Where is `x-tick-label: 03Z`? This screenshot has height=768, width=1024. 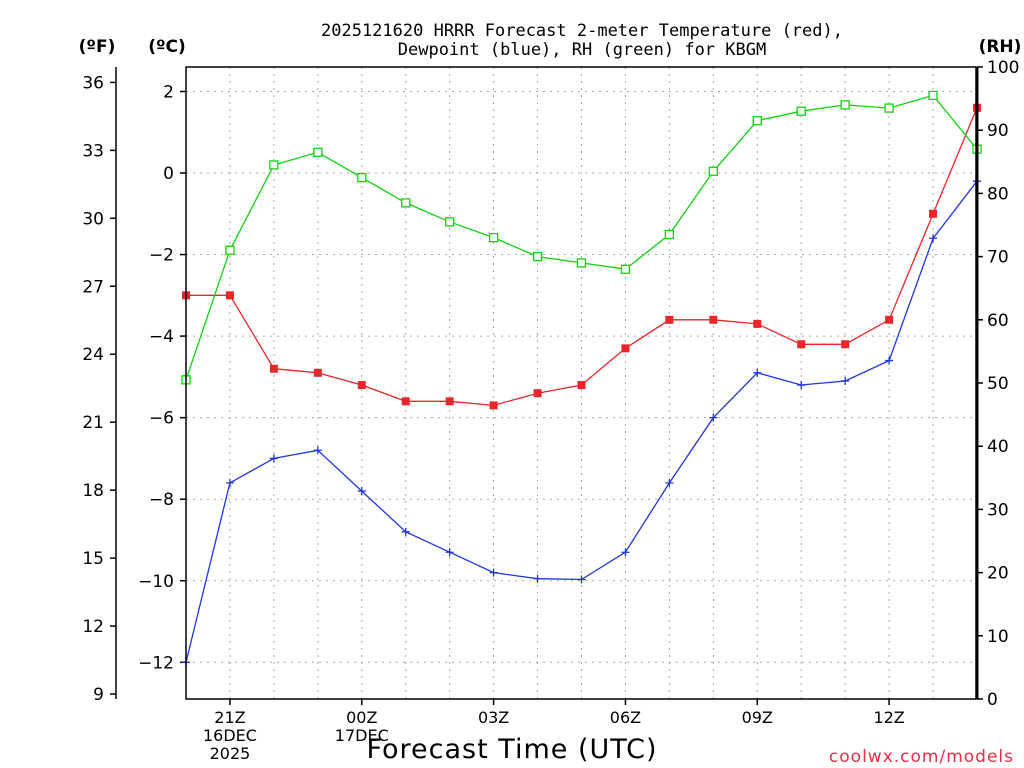
x-tick-label: 03Z is located at coordinates (493, 717).